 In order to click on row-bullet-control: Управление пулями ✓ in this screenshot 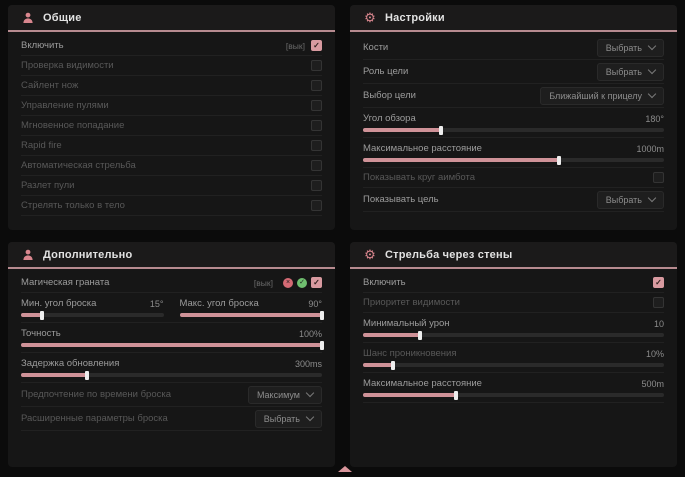, I will do `click(171, 106)`.